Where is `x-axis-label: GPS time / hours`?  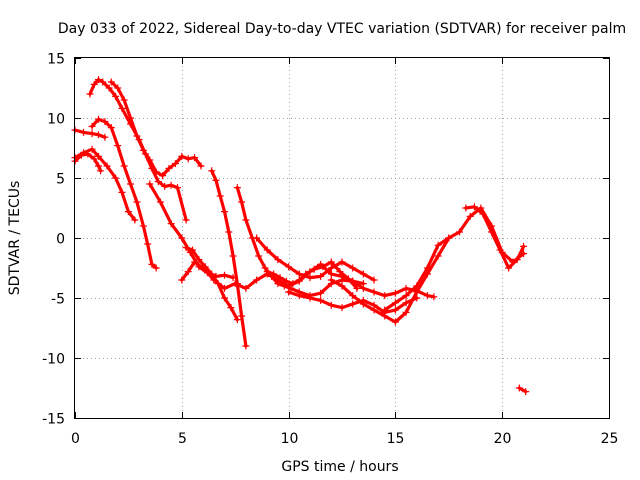 x-axis-label: GPS time / hours is located at coordinates (339, 467).